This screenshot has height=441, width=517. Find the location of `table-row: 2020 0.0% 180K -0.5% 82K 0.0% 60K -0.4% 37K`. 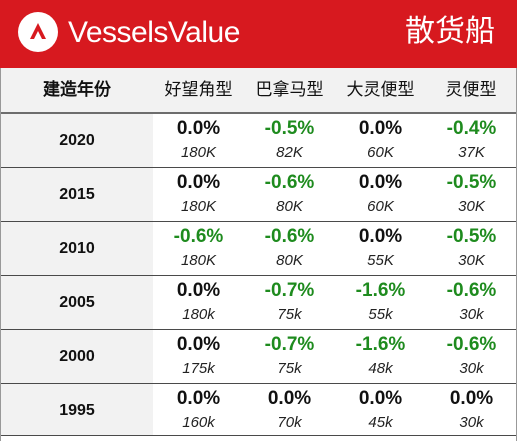

table-row: 2020 0.0% 180K -0.5% 82K 0.0% 60K -0.4% 37K is located at coordinates (258, 141).